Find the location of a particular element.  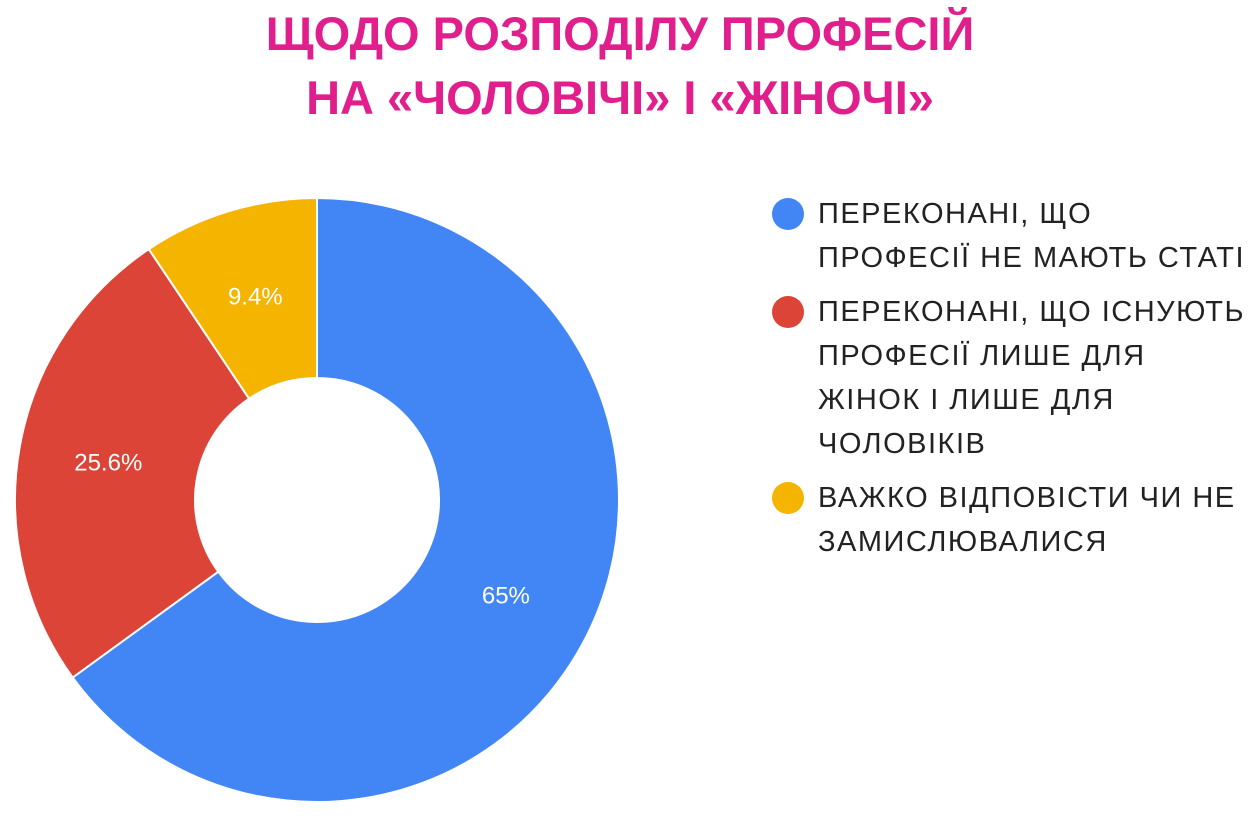

legend-item-no-gender: ПЕРЕКОНАНІ, ЩО ПРОФЕСІЇ НЕ МАЮТЬ СТАТІ is located at coordinates (1008, 236).